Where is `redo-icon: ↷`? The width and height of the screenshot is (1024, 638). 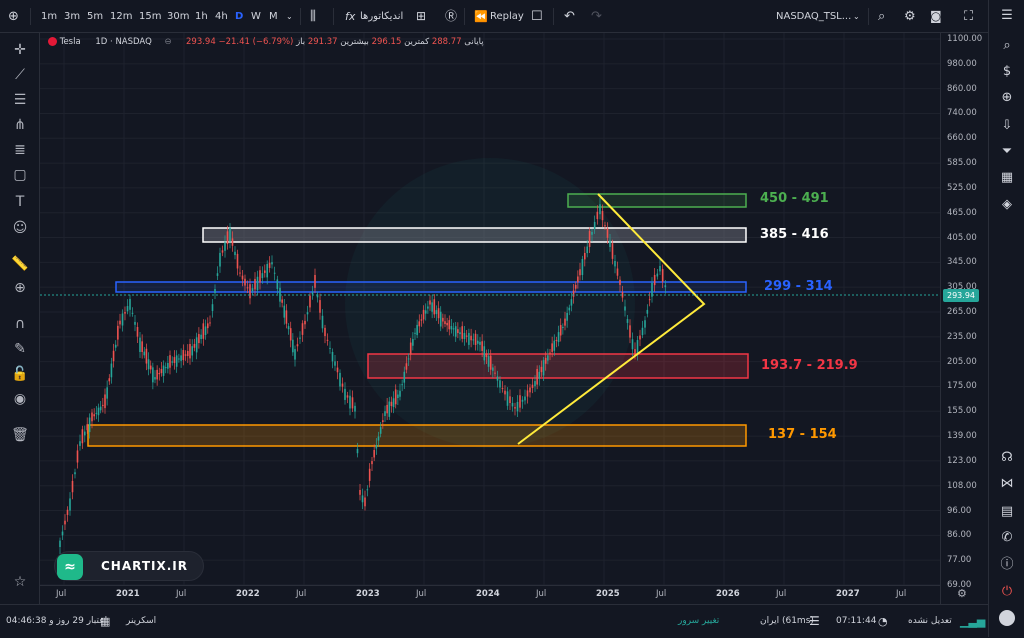 redo-icon: ↷ is located at coordinates (596, 16).